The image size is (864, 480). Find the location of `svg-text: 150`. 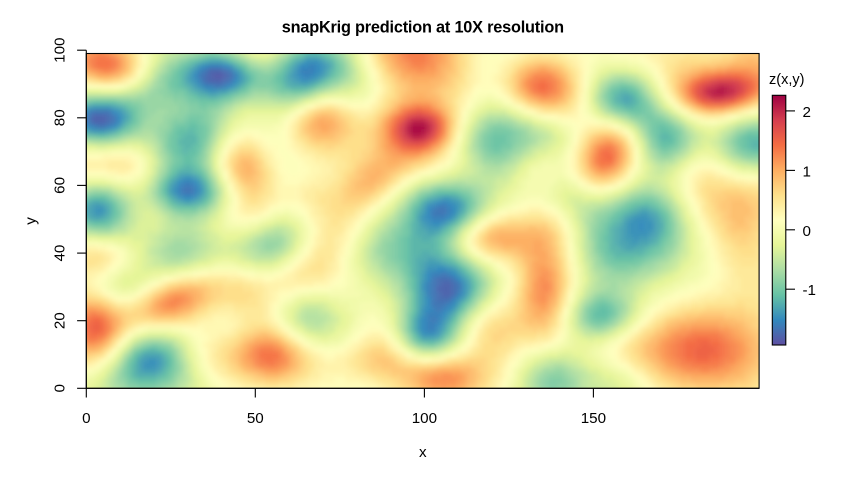

svg-text: 150 is located at coordinates (593, 418).